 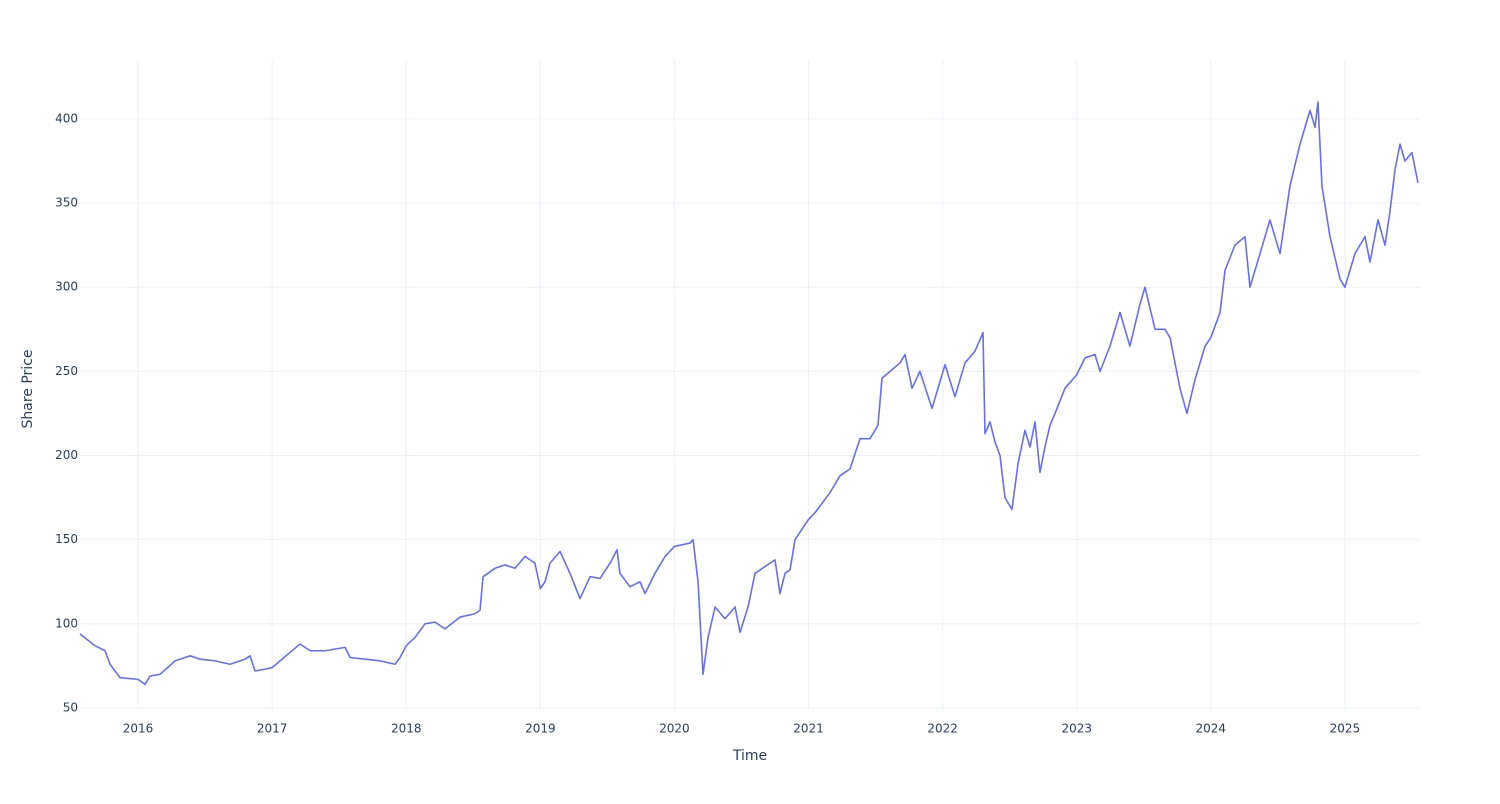 I want to click on x-tick-label: 2023, so click(x=1076, y=729).